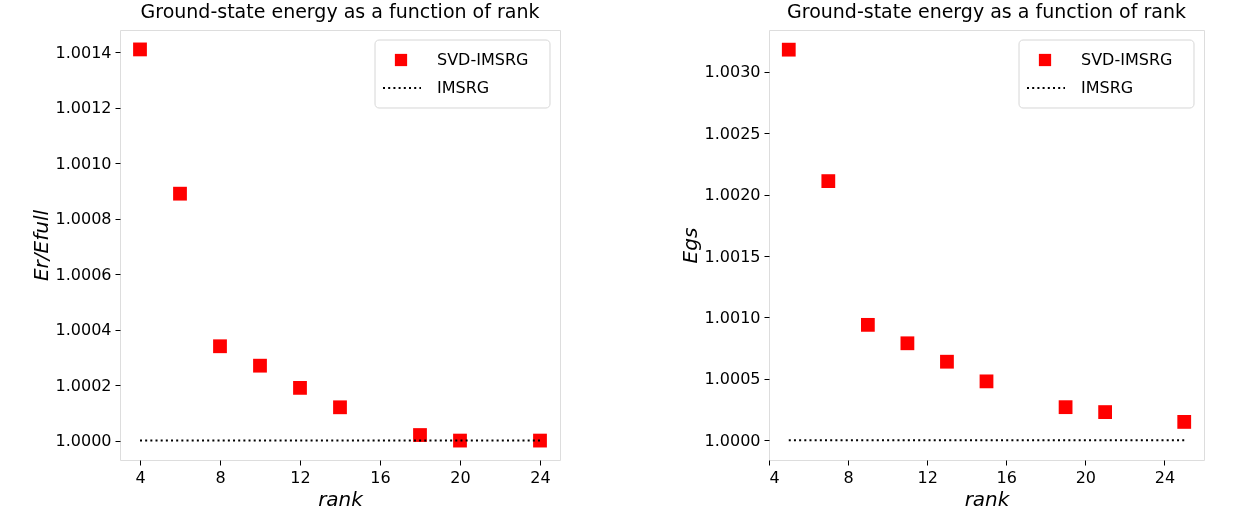  I want to click on y-tick-label: 1.0025, so click(732, 133).